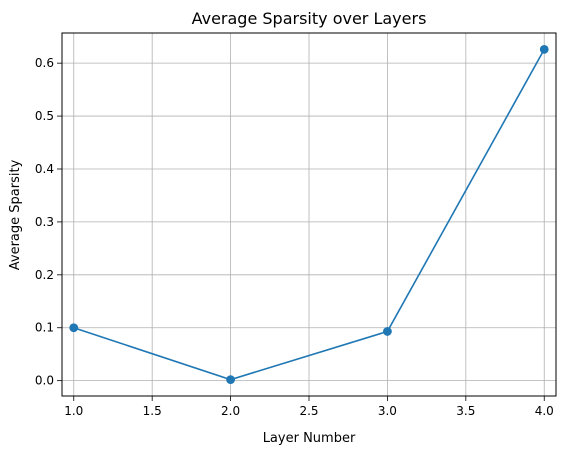 The height and width of the screenshot is (459, 567). Describe the element at coordinates (152, 411) in the screenshot. I see `x-tick-label: 1.5` at that location.